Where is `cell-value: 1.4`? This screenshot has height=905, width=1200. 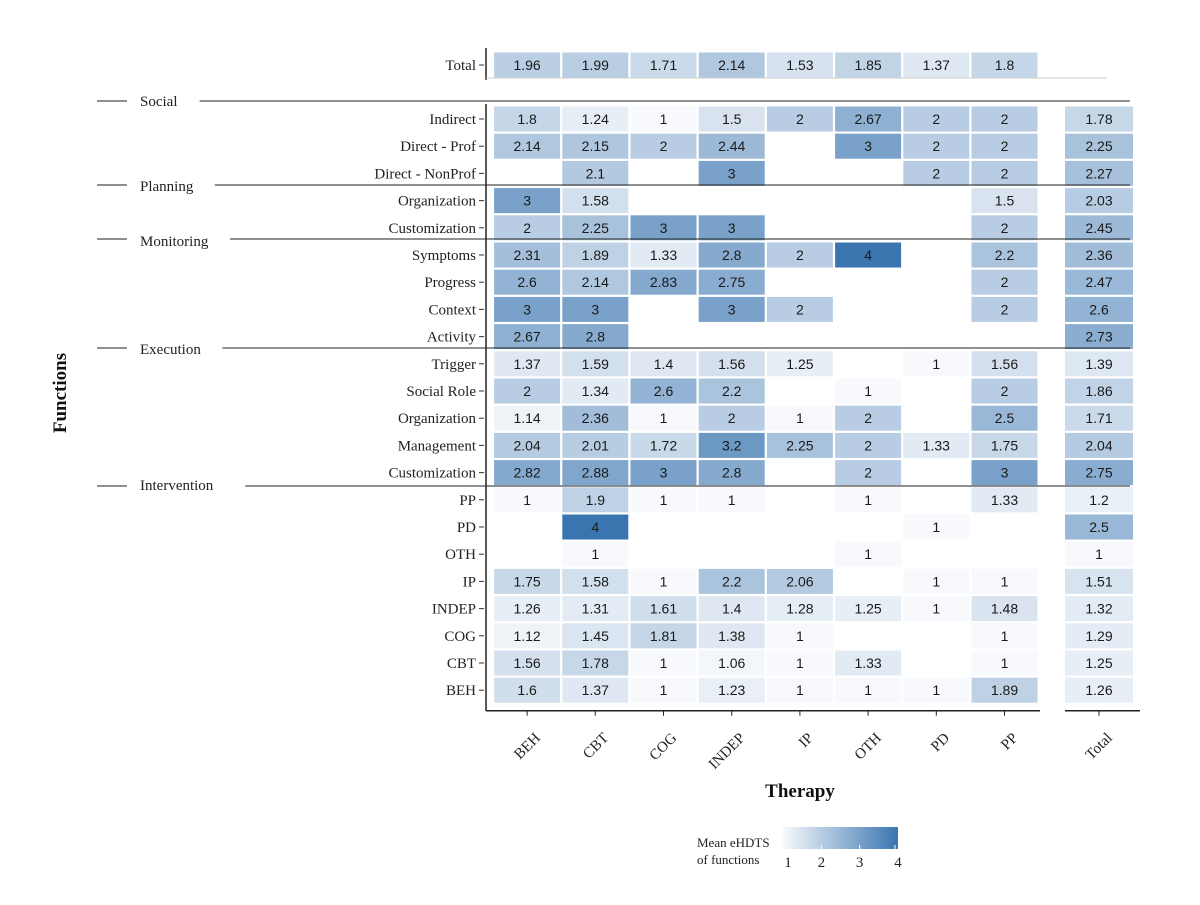
cell-value: 1.4 is located at coordinates (732, 609).